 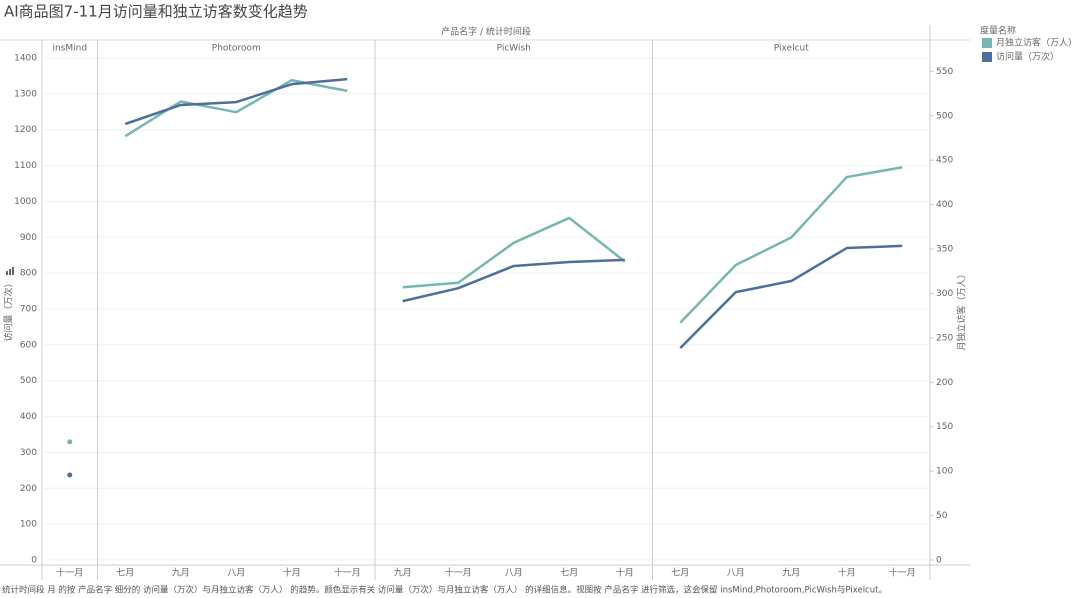 I want to click on panel-title: PicWish, so click(x=514, y=49).